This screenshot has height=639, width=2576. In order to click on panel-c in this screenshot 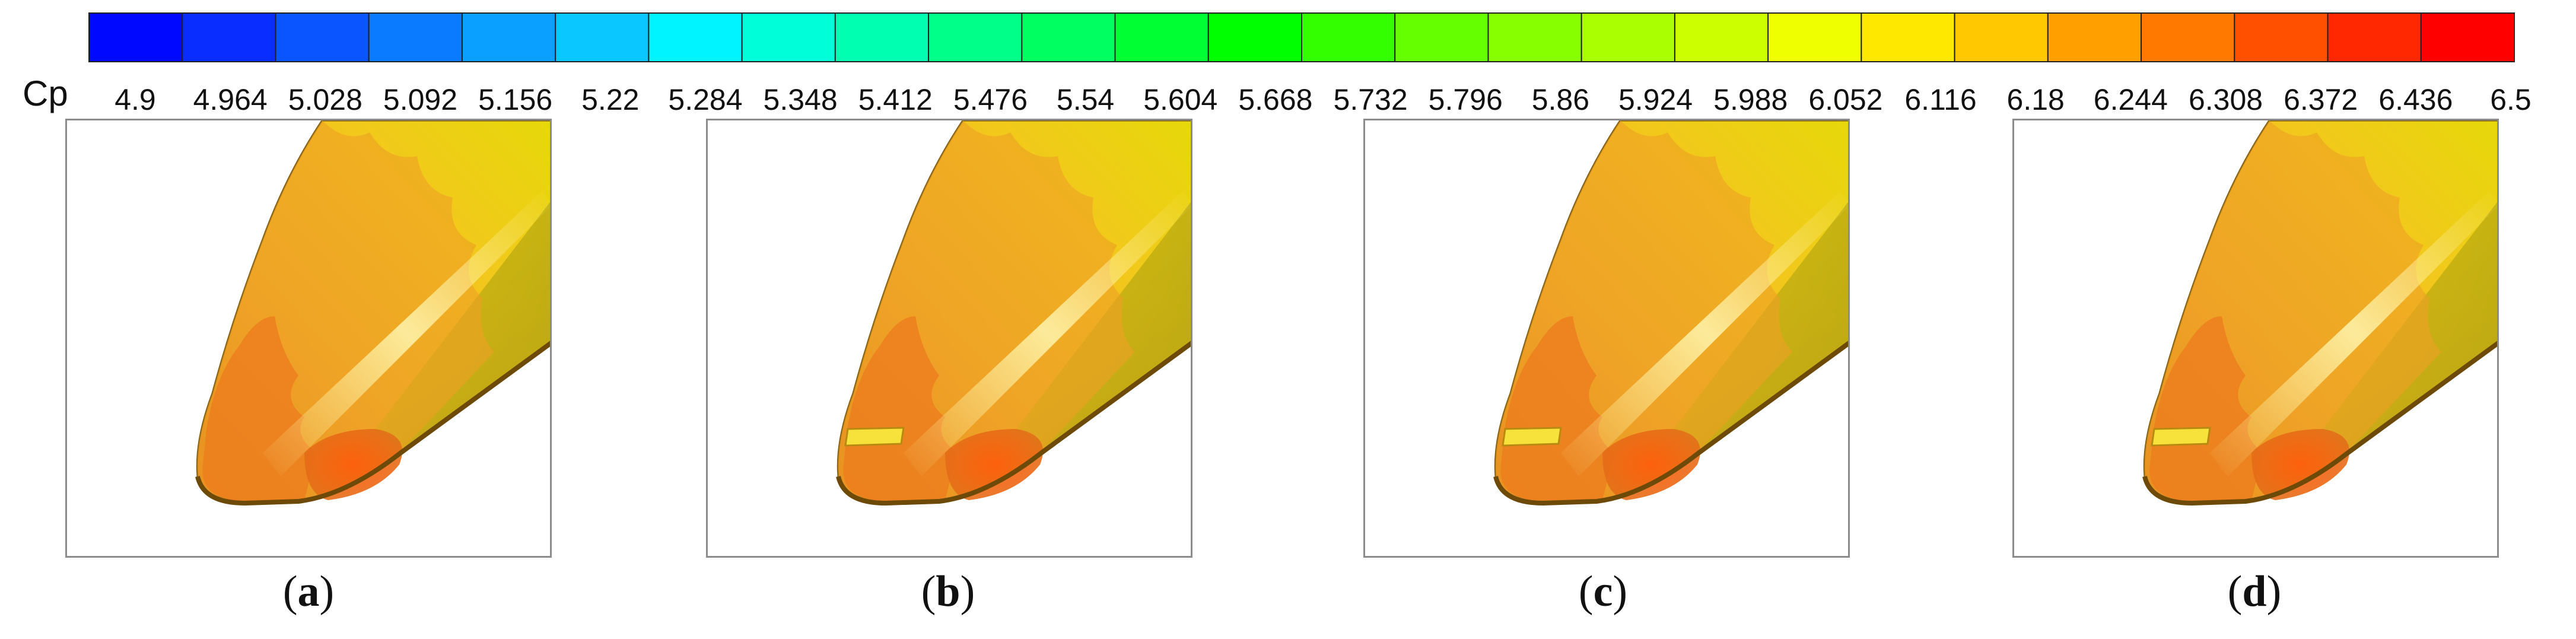, I will do `click(1606, 338)`.